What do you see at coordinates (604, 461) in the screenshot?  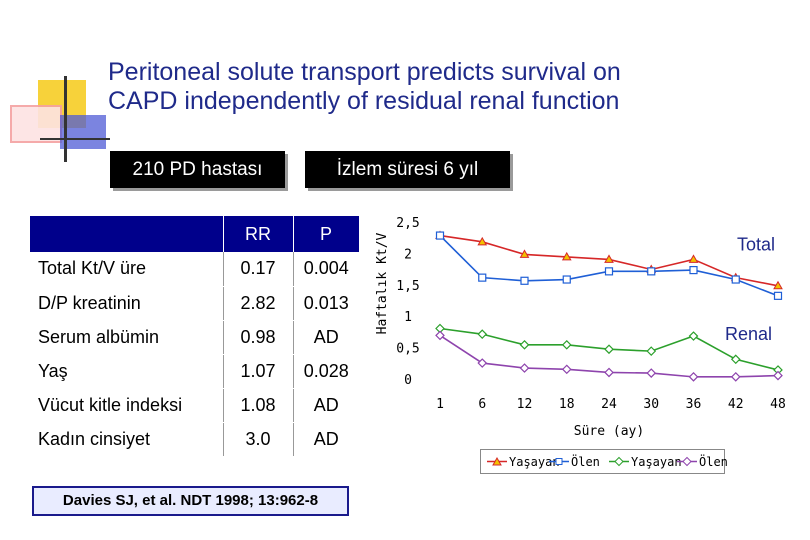 I see `chart-legend: Yaşayan Ölen Yaşayan Ölen` at bounding box center [604, 461].